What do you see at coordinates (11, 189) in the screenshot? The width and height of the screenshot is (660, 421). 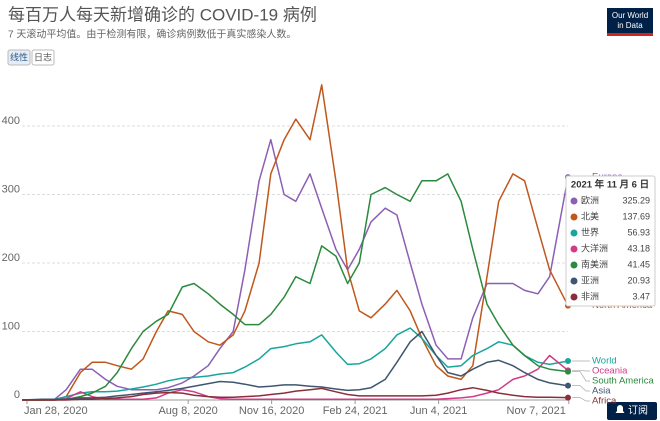 I see `y-tick-label: 300` at bounding box center [11, 189].